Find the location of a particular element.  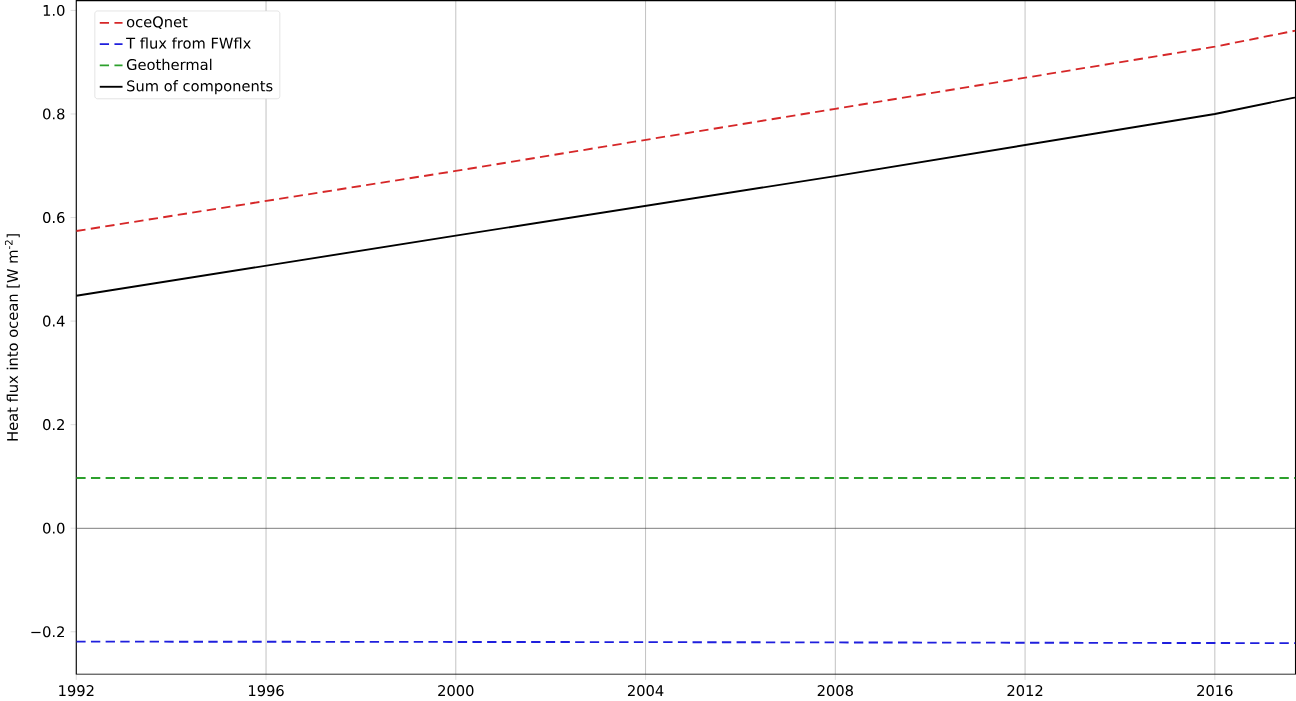

x-tick-label: 2004 is located at coordinates (645, 691).